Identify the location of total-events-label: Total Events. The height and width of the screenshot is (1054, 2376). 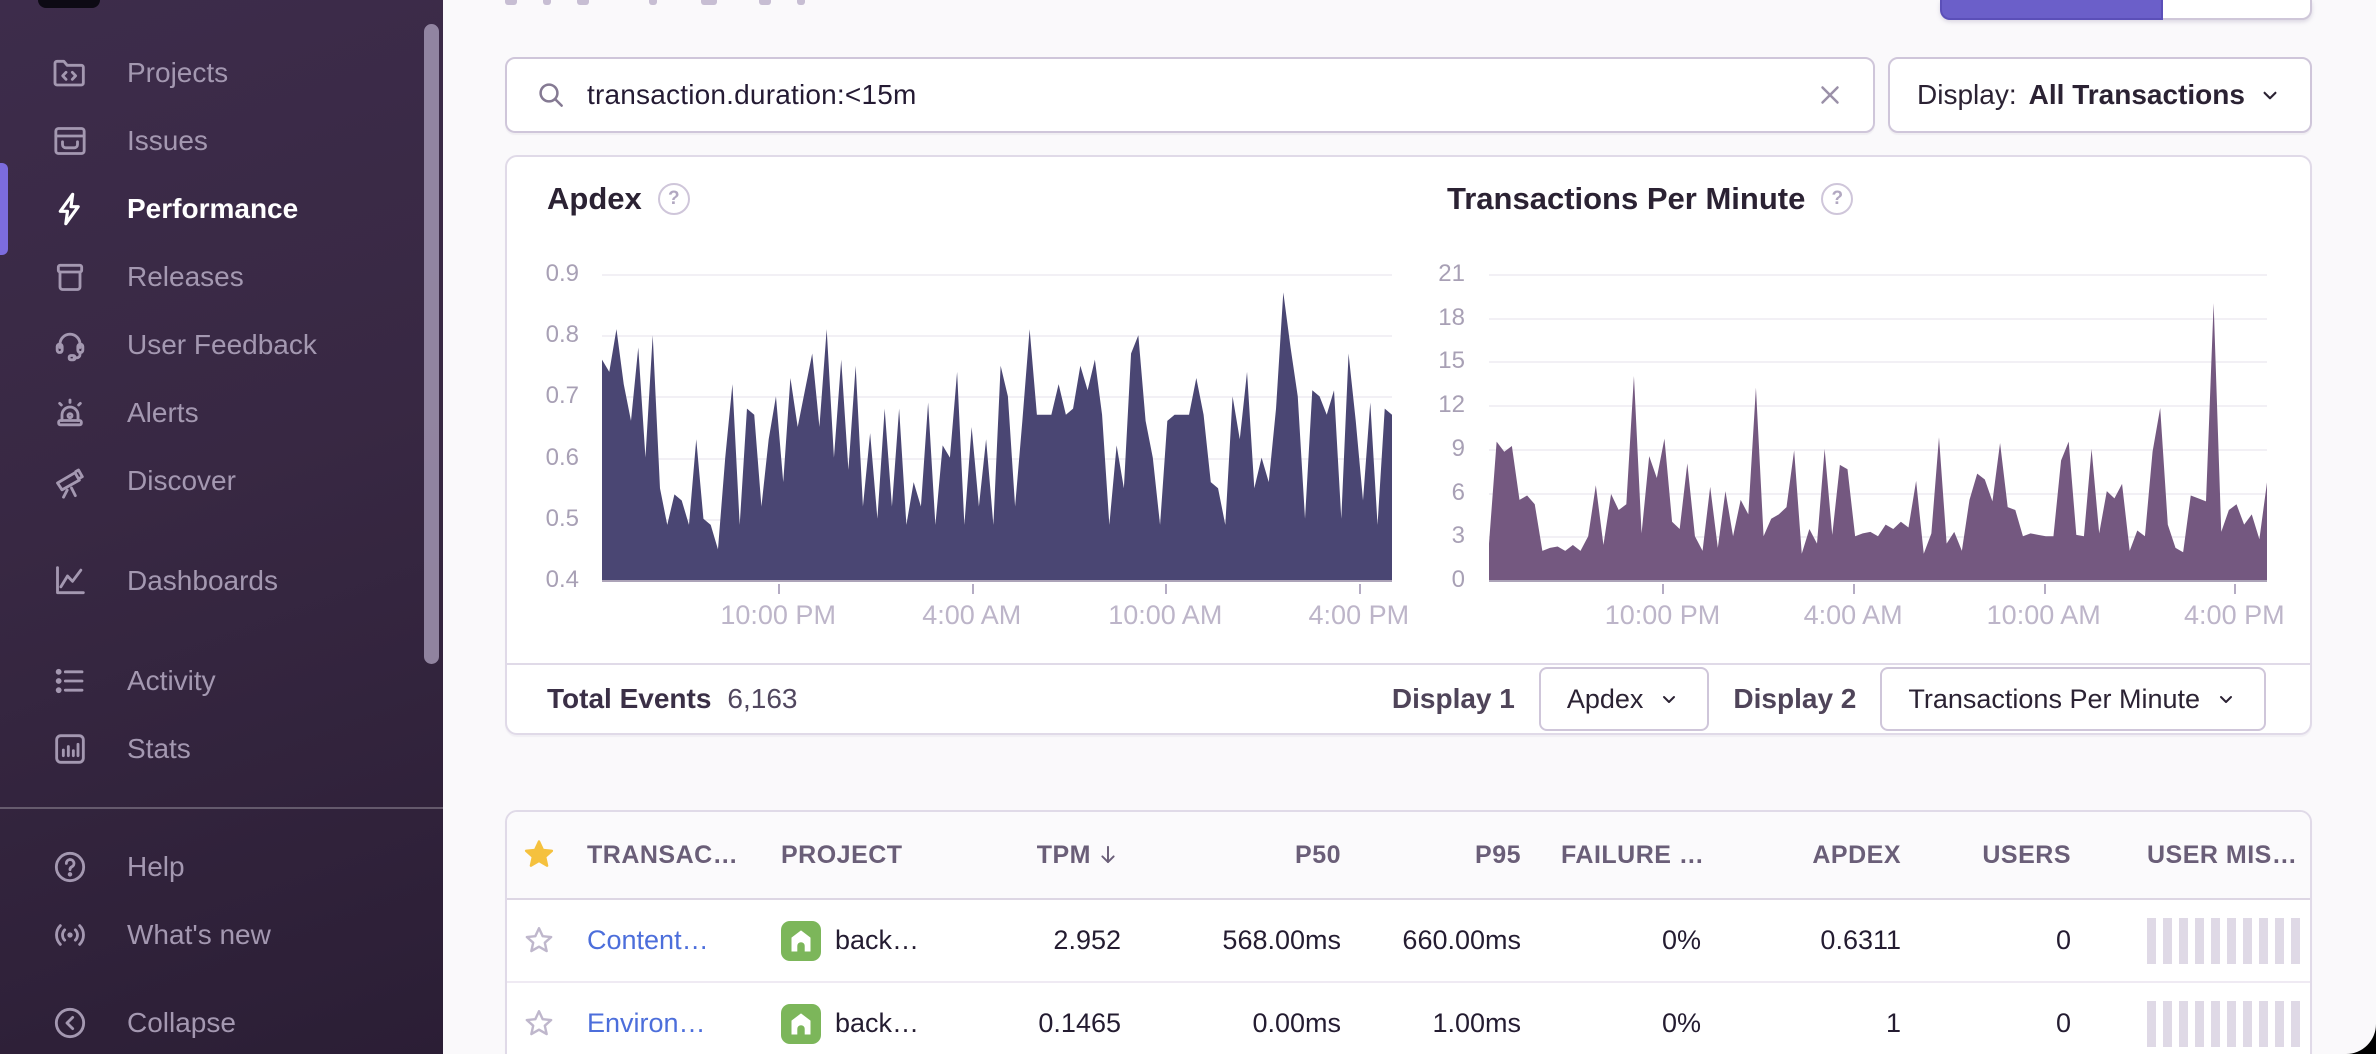
(629, 698).